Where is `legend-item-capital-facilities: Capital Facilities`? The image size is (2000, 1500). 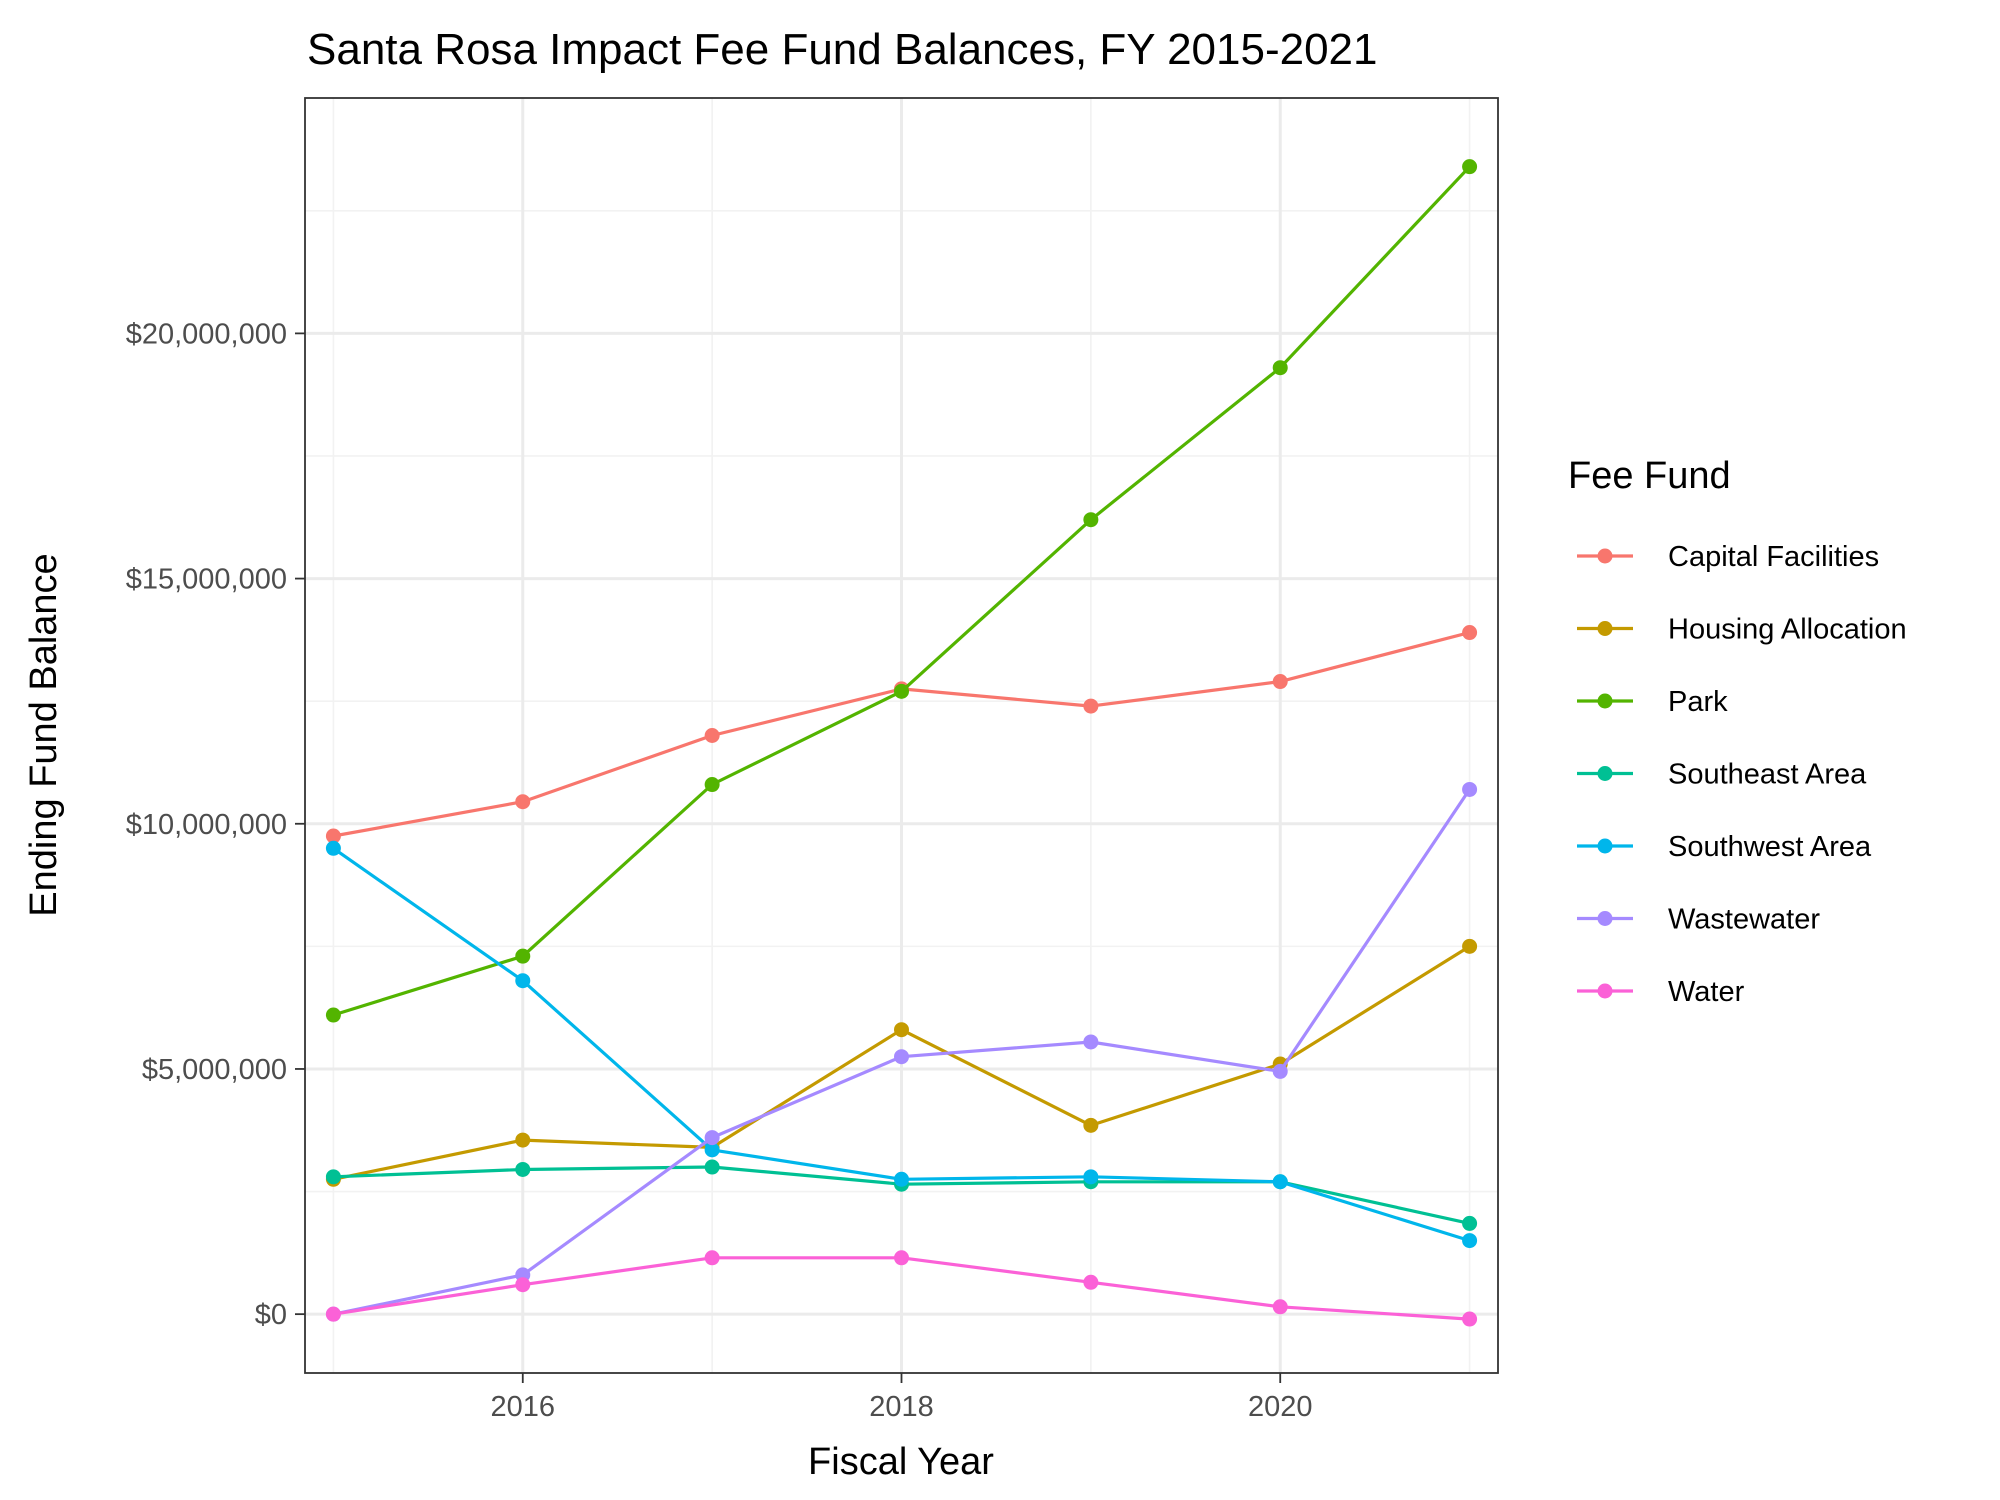
legend-item-capital-facilities: Capital Facilities is located at coordinates (1728, 557).